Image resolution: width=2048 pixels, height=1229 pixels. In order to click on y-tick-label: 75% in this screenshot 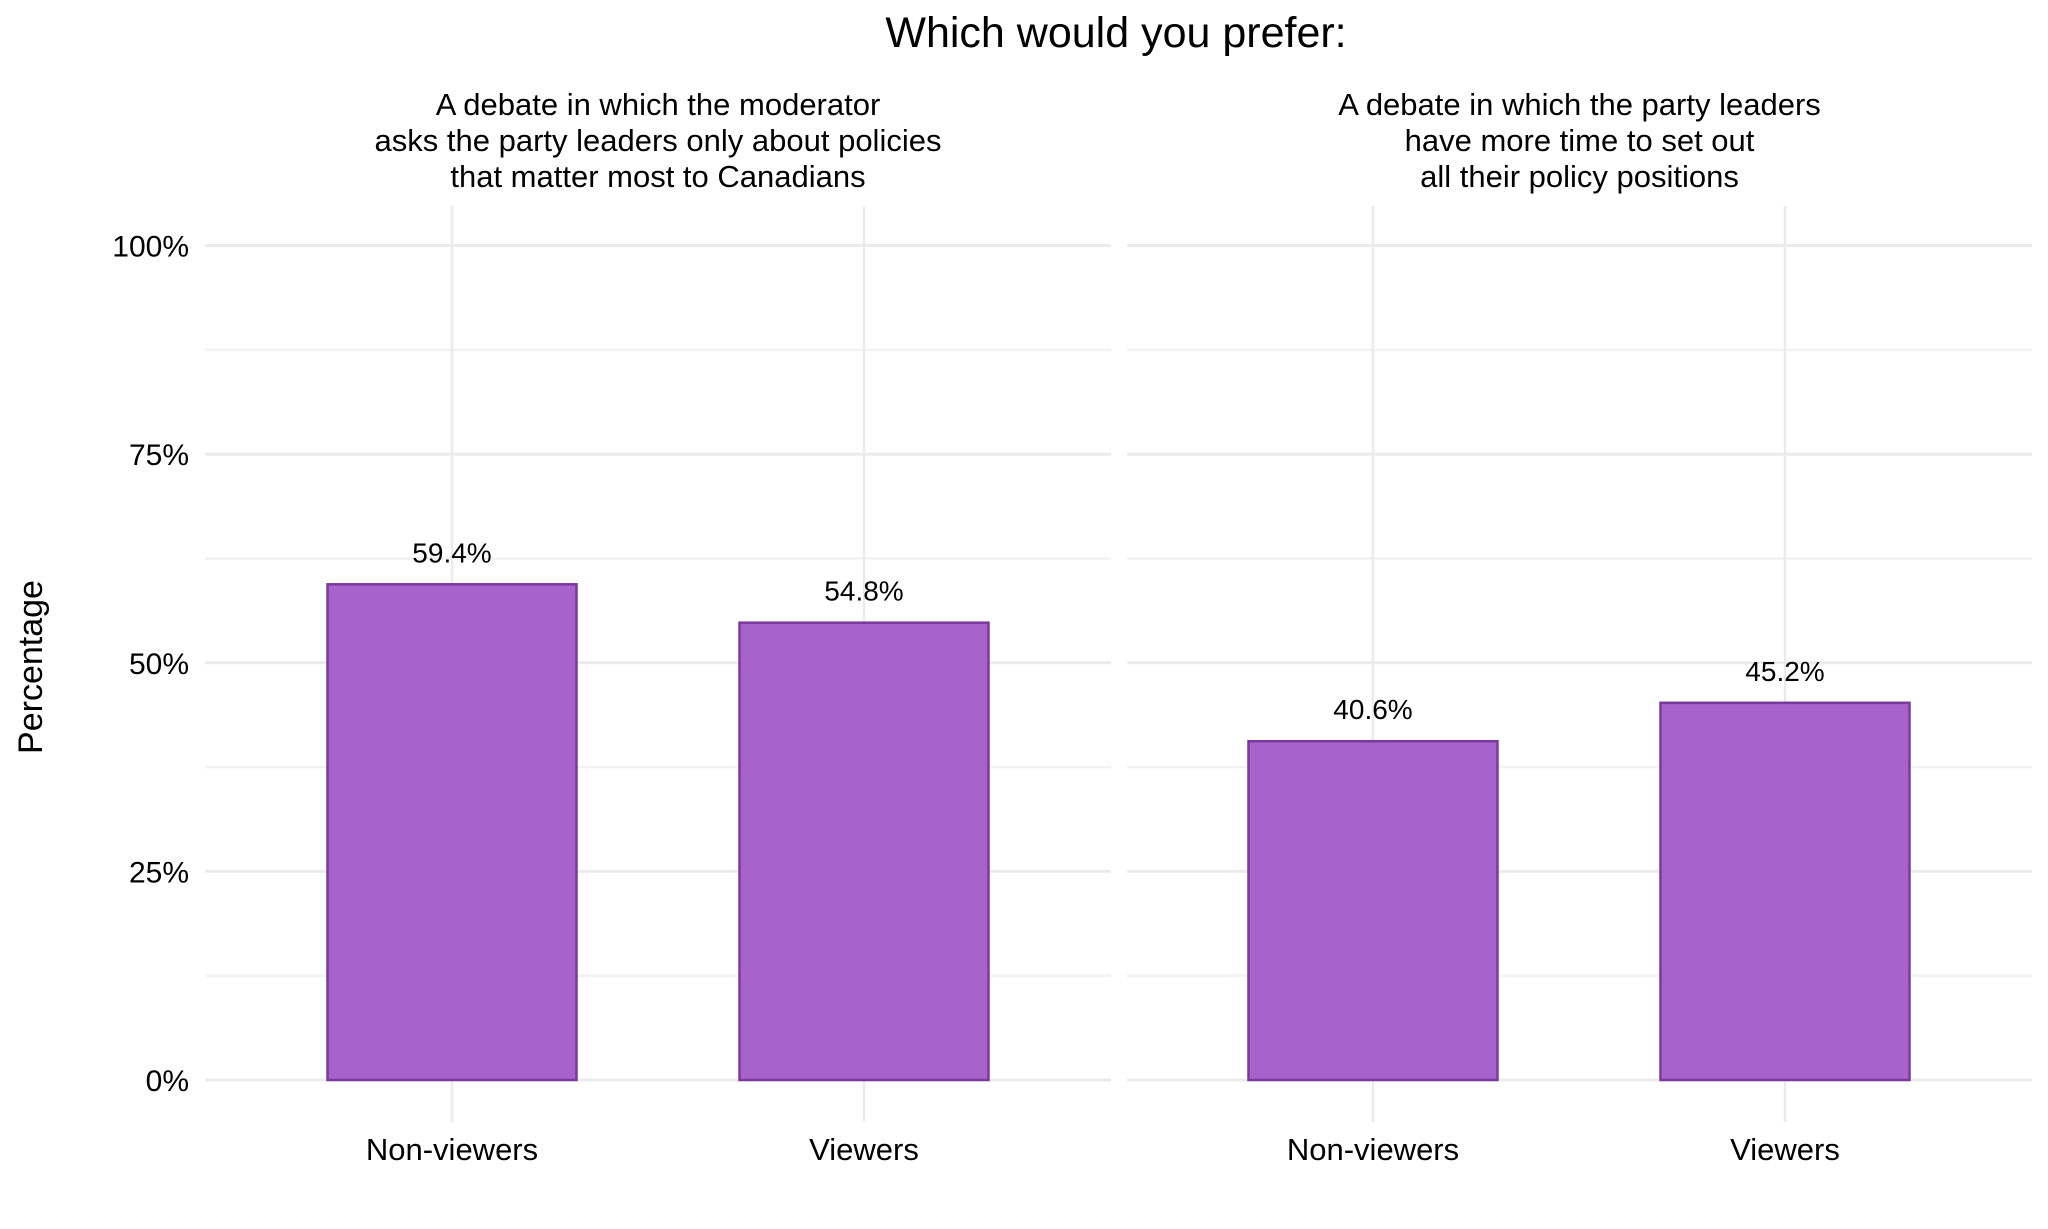, I will do `click(159, 455)`.